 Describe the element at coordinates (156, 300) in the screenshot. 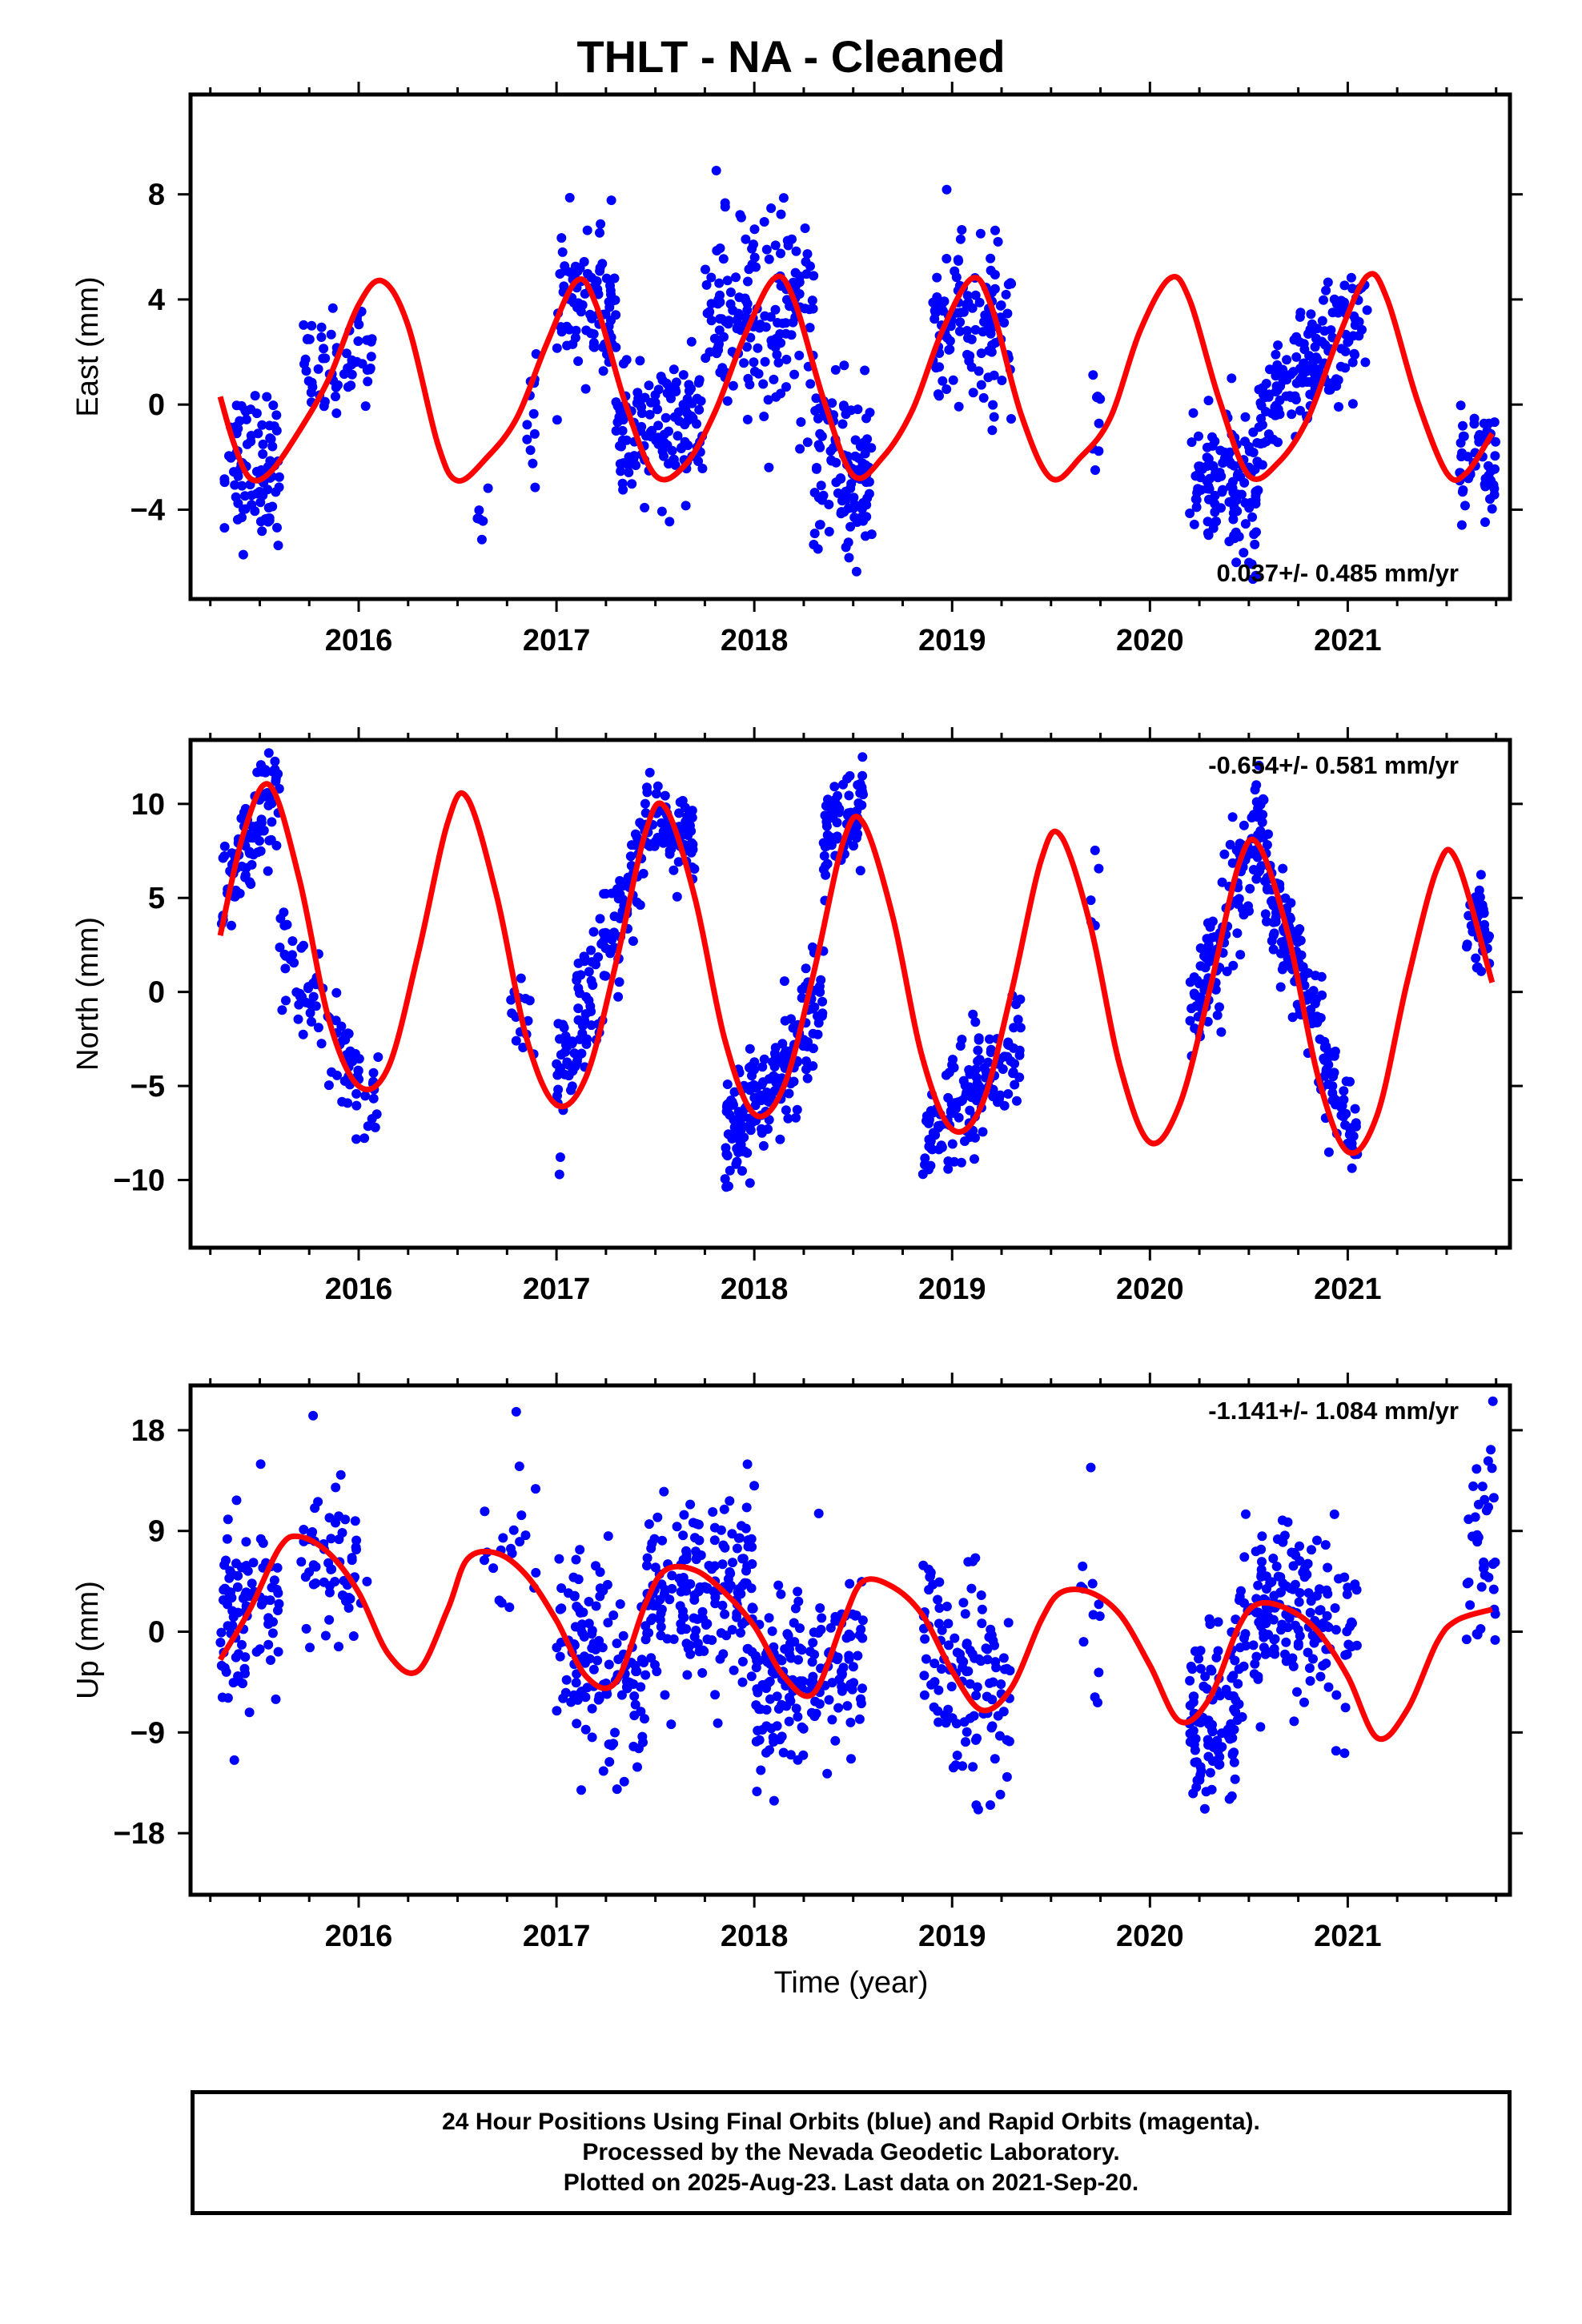

I see `y-tick-label: 4` at that location.